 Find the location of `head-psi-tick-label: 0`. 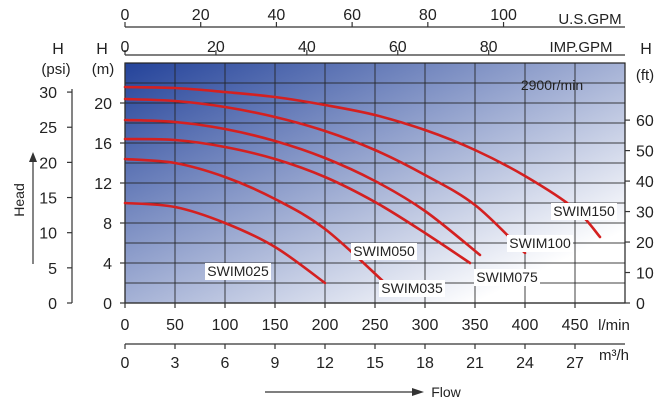

head-psi-tick-label: 0 is located at coordinates (52, 304).